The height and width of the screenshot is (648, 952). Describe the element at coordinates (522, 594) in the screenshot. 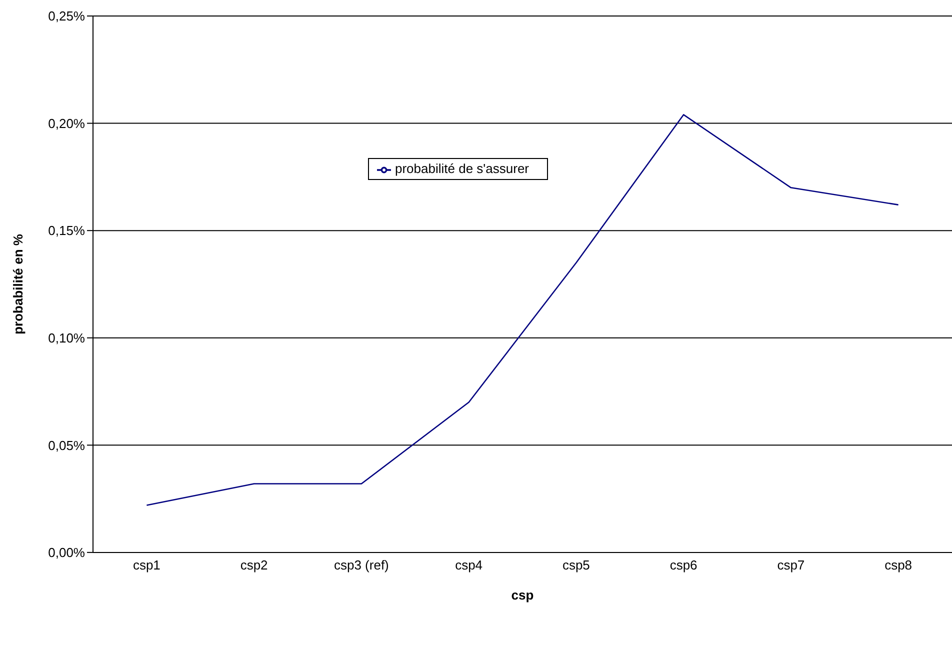

I see `x-axis-title: csp` at that location.